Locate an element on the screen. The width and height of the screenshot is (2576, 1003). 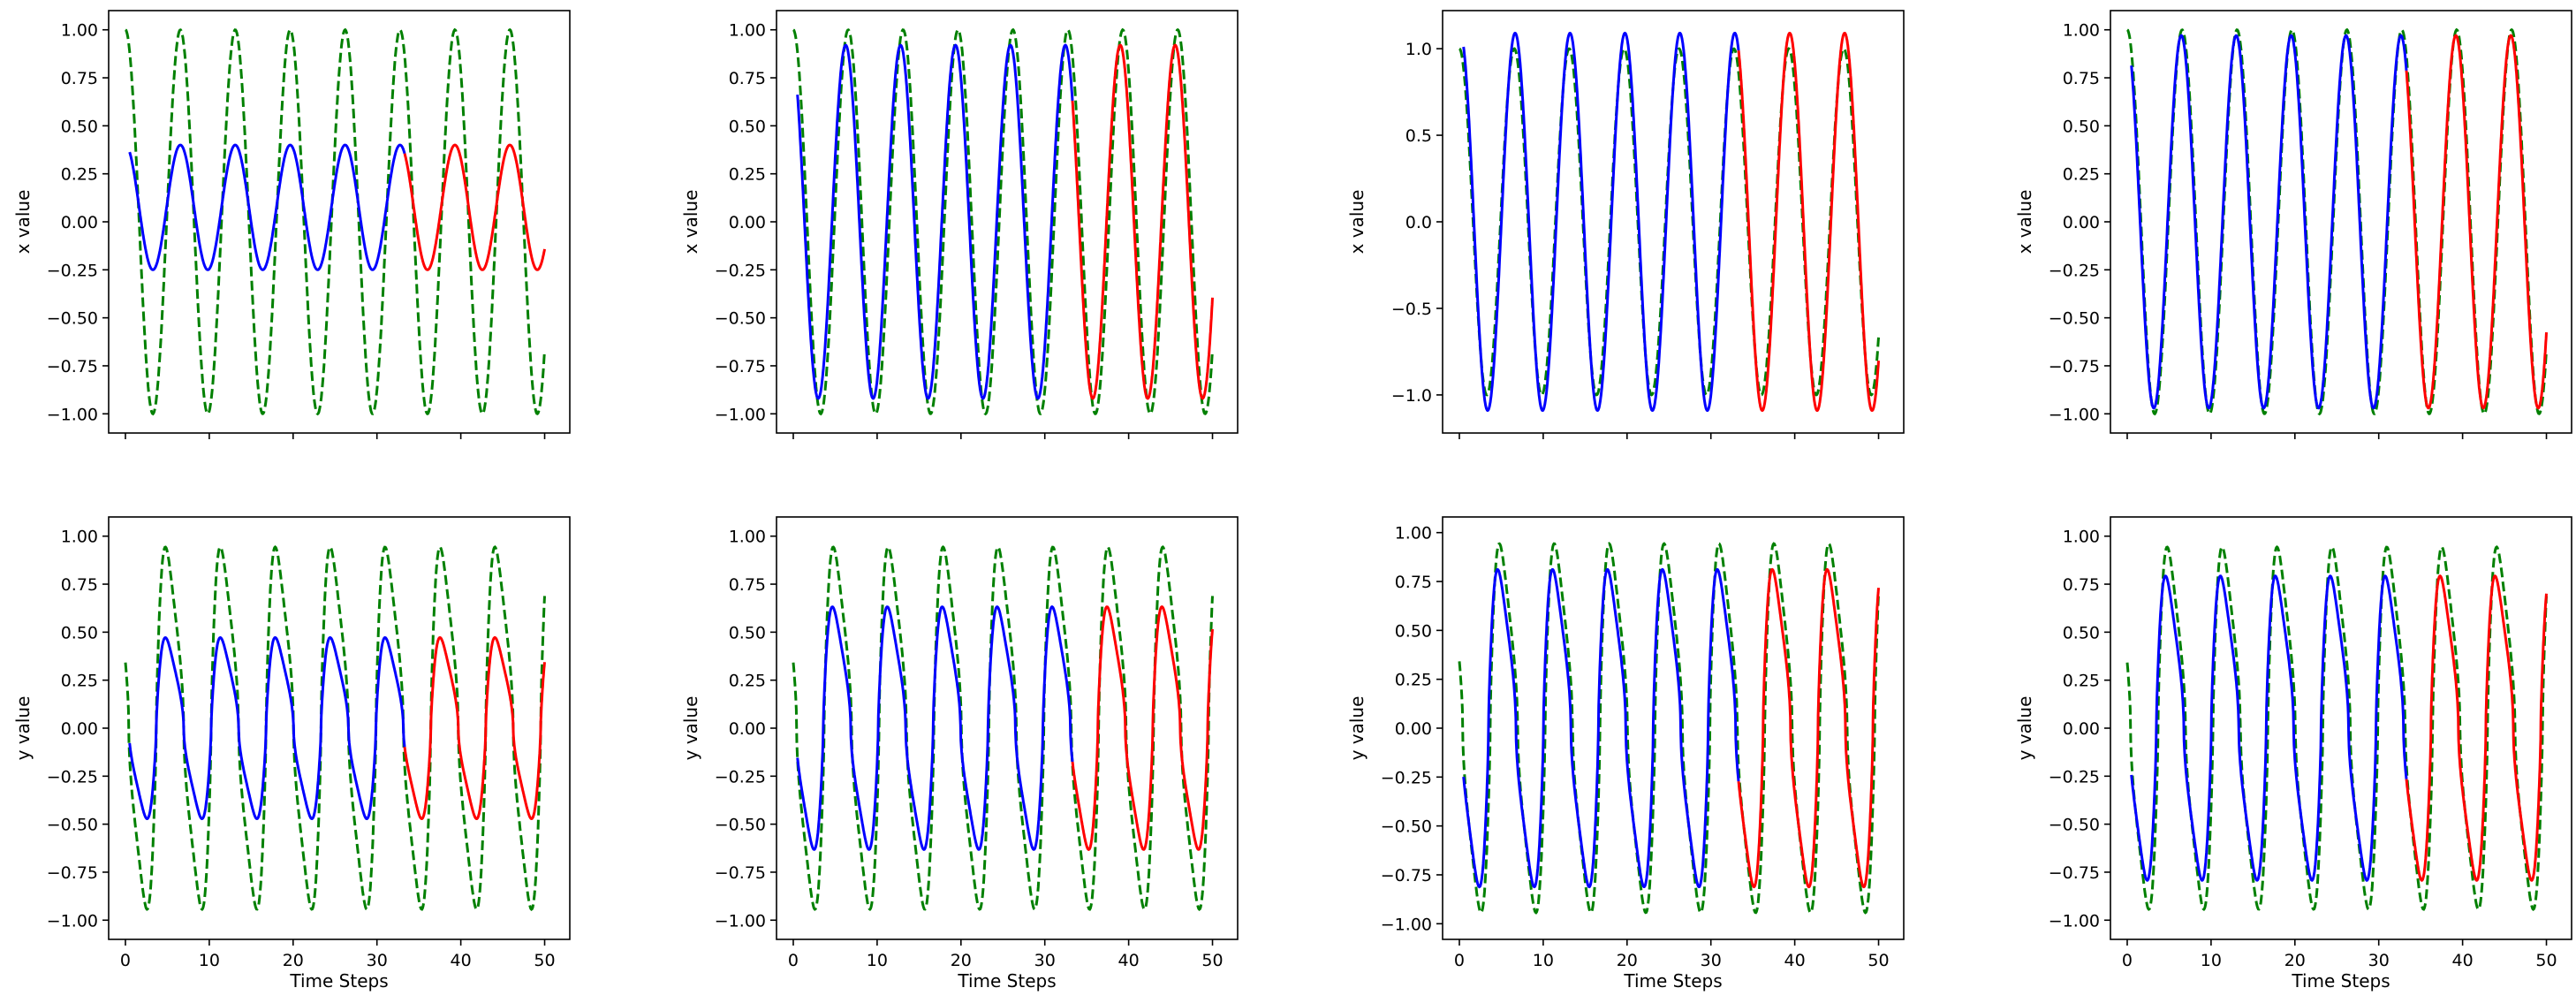
y-tick-label: −0.5 is located at coordinates (1412, 309).